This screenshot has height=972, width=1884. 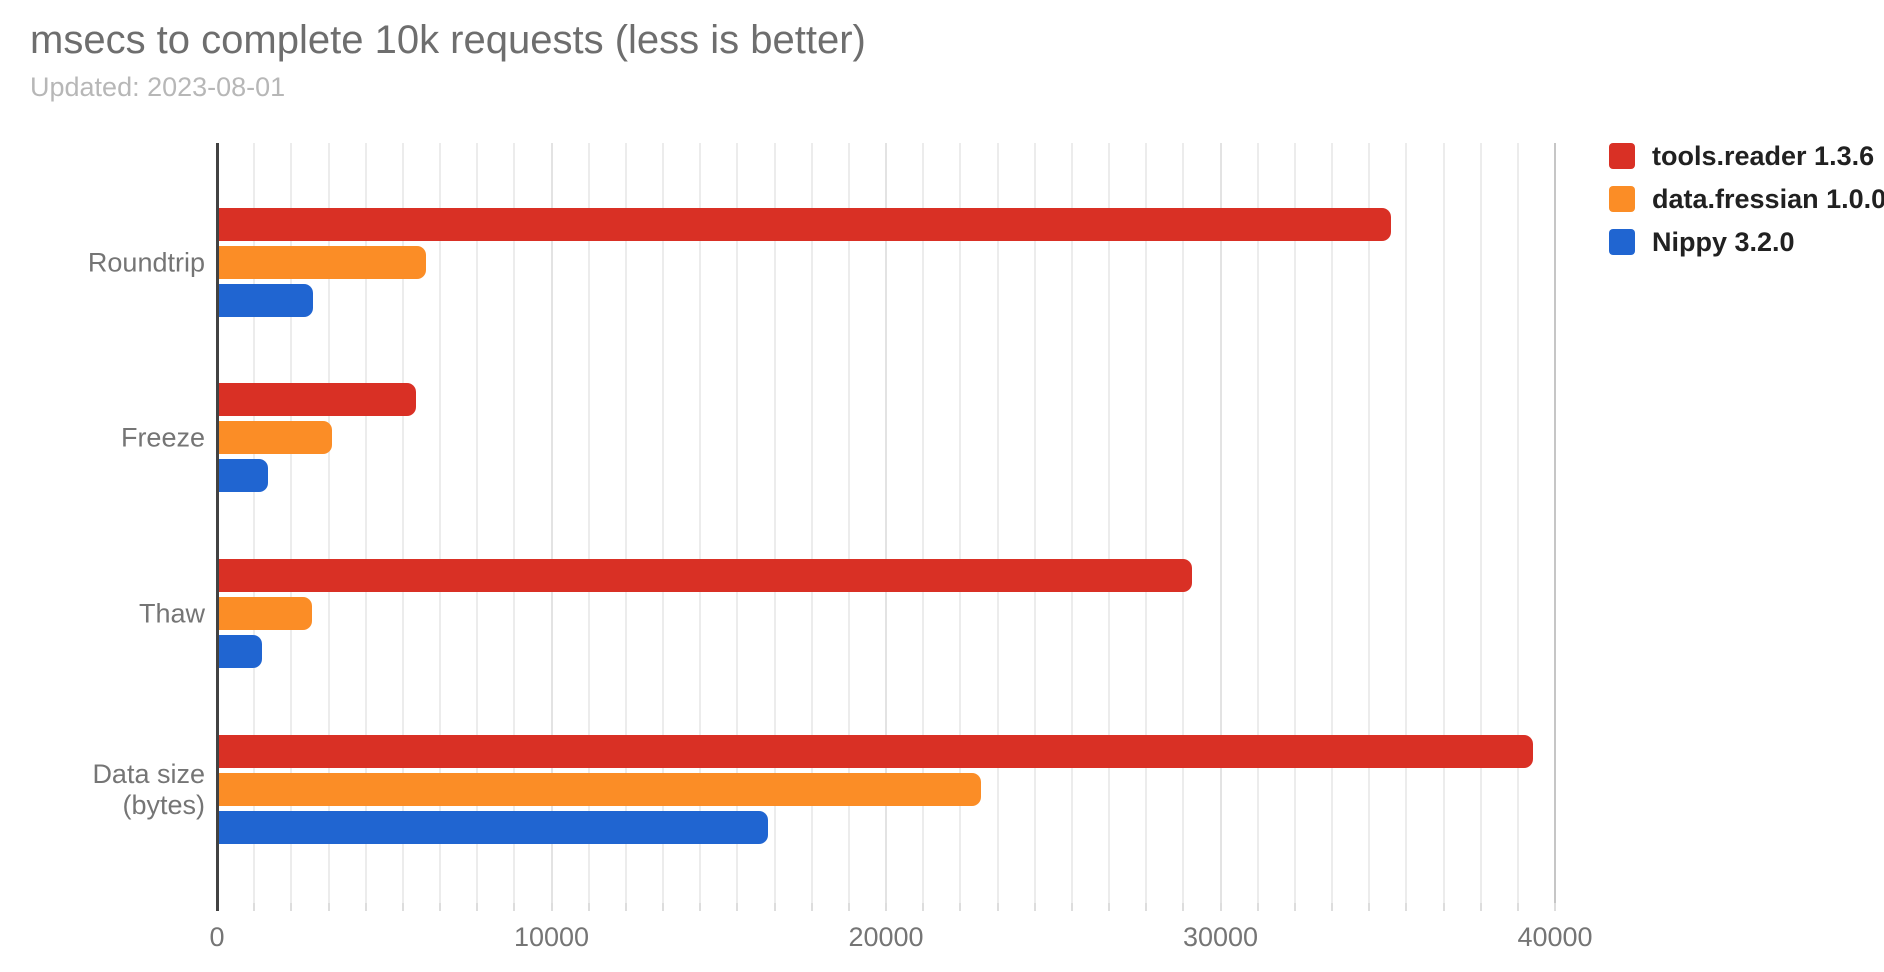 I want to click on x-tick-label: 40000, so click(x=1555, y=937).